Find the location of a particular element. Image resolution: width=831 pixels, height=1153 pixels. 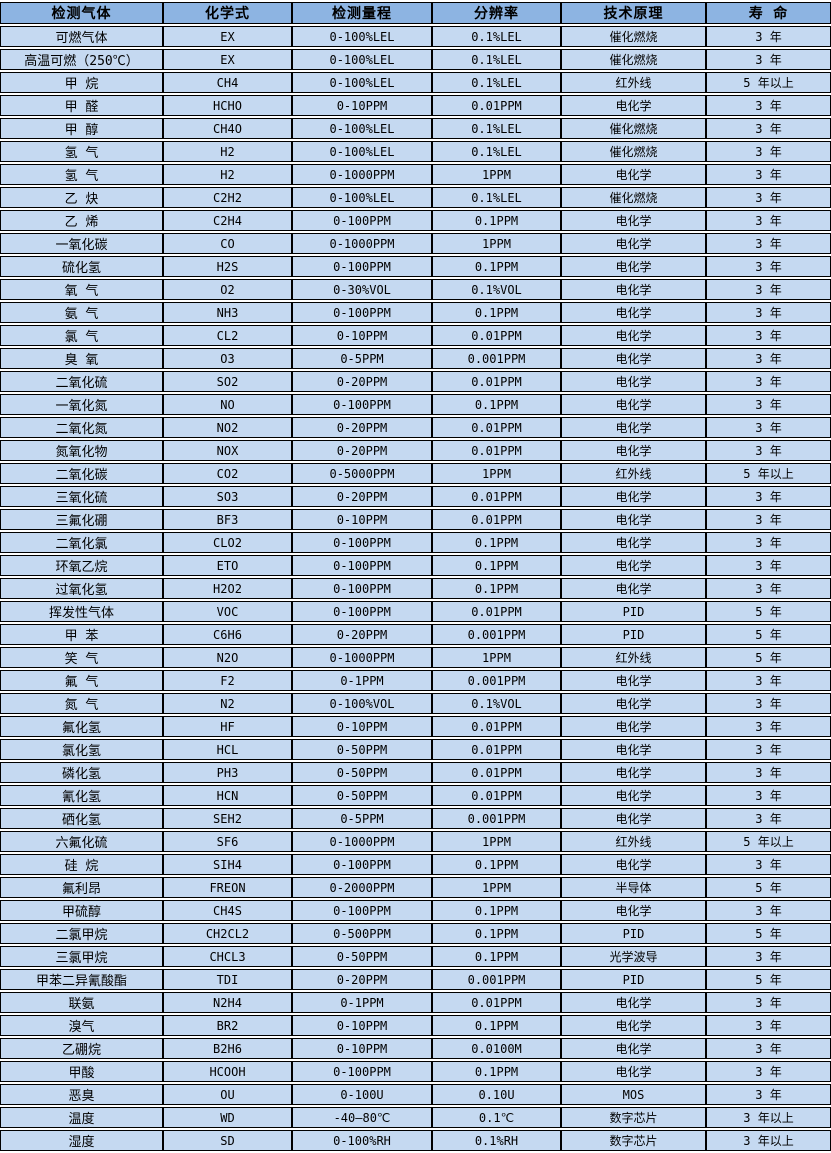

cell-formula: N2O is located at coordinates (227, 657).